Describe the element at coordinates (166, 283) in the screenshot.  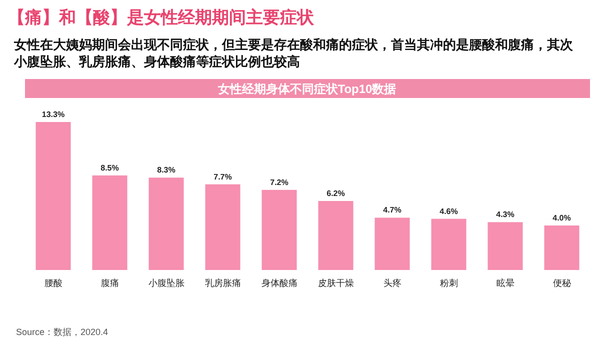
I see `x-tick-label: 小腹坠胀` at that location.